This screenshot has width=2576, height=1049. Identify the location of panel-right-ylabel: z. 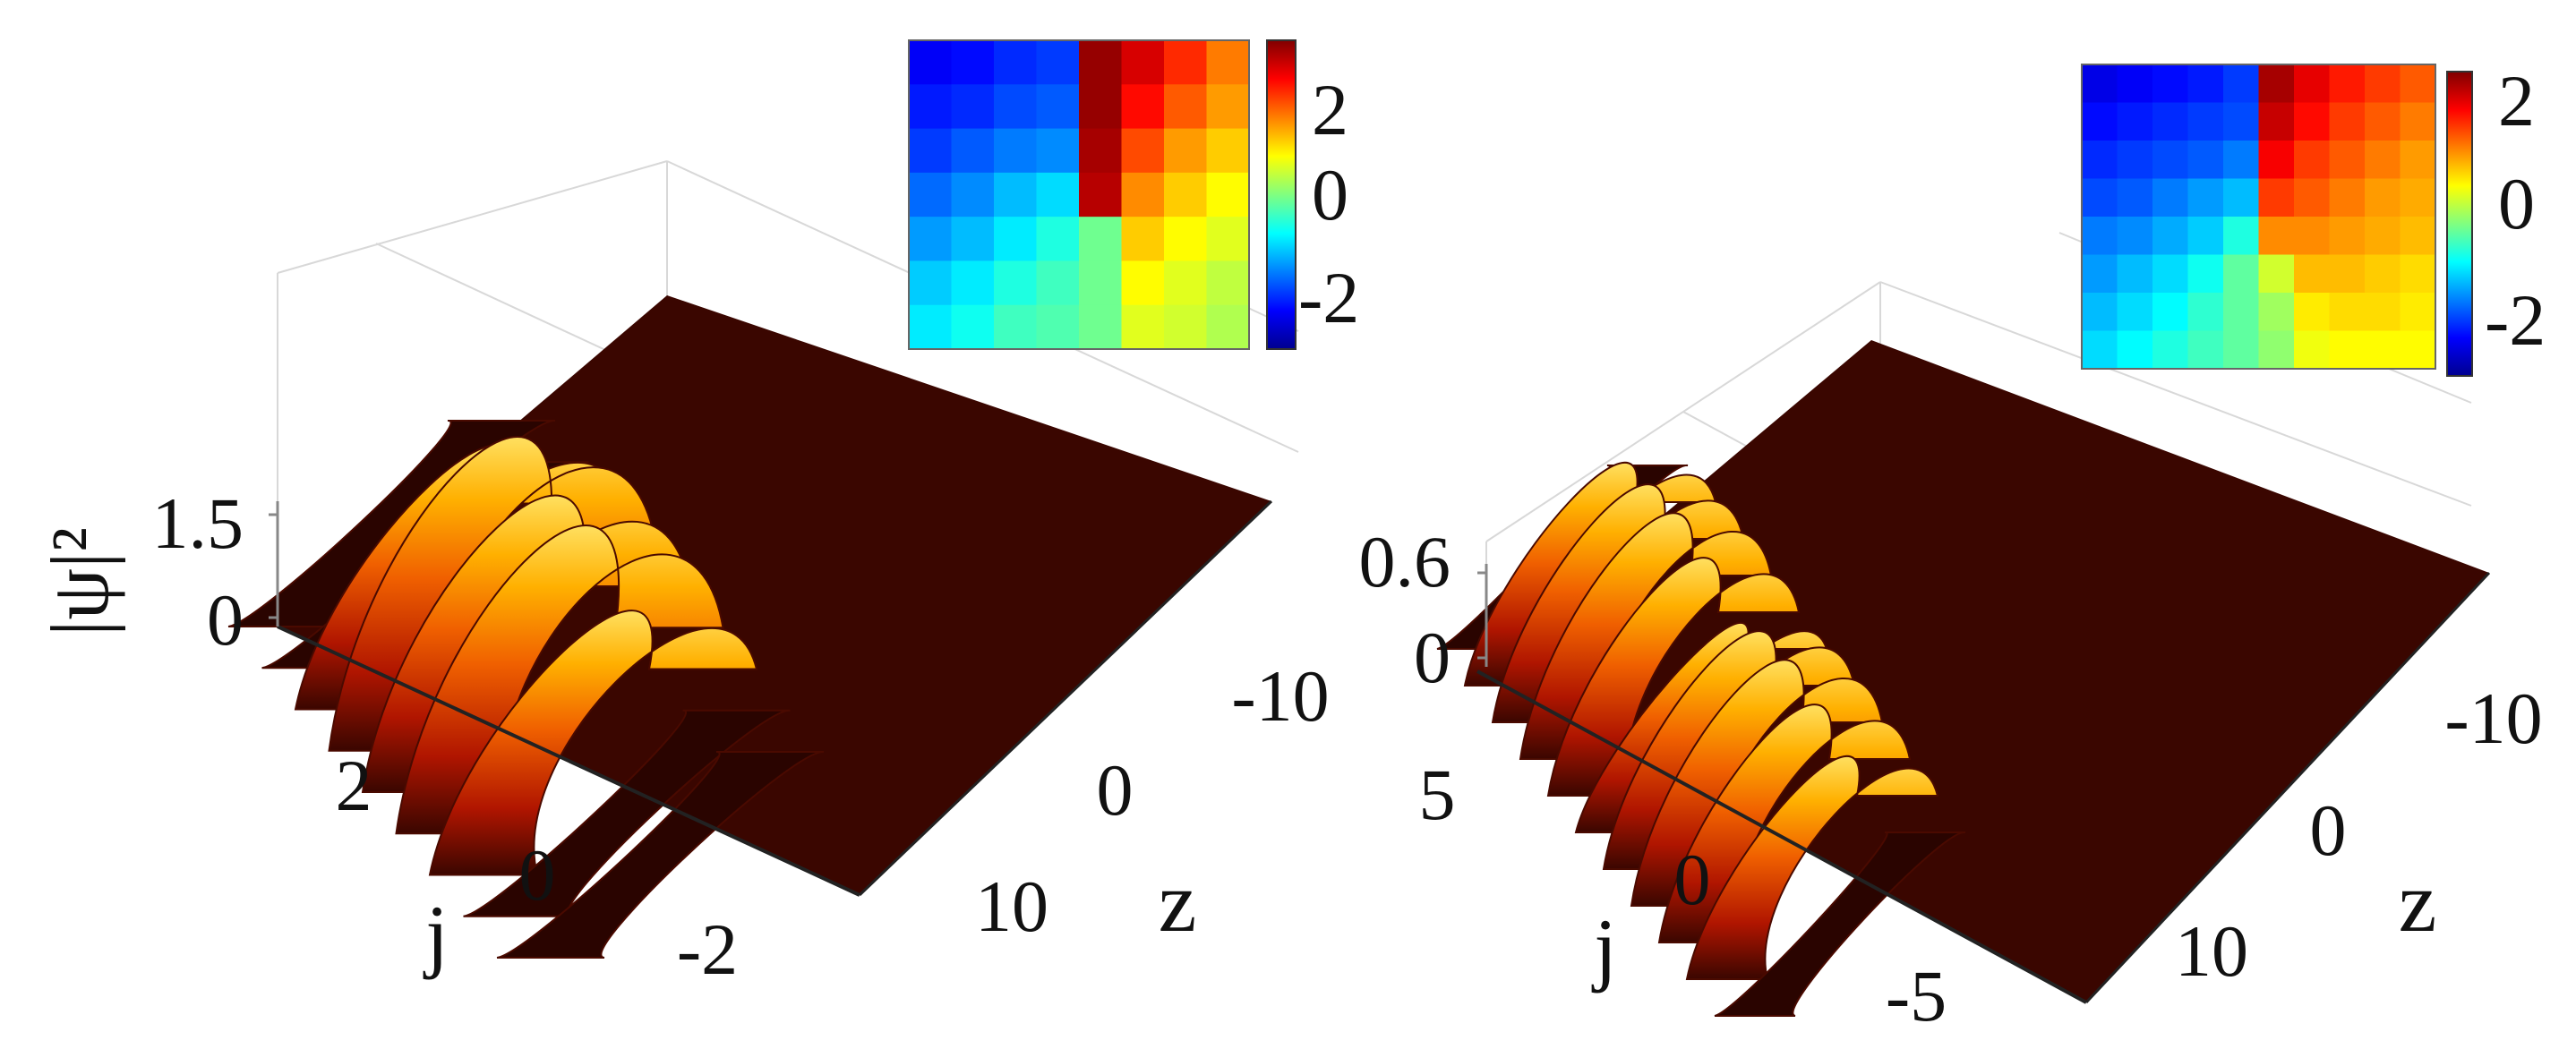
(2418, 902).